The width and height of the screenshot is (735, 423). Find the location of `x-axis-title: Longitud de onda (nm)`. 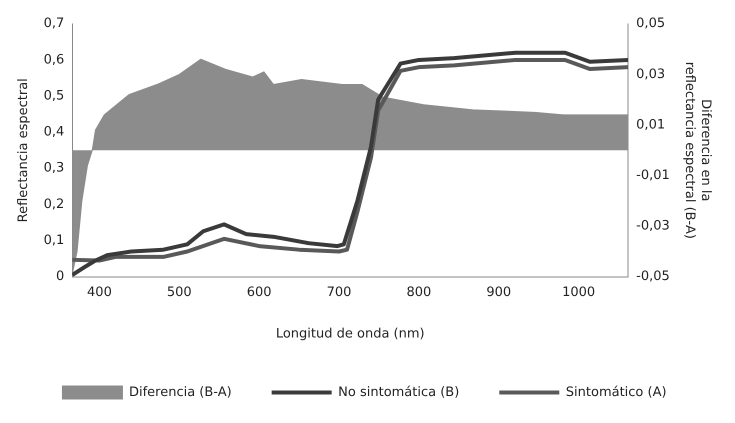

x-axis-title: Longitud de onda (nm) is located at coordinates (350, 334).